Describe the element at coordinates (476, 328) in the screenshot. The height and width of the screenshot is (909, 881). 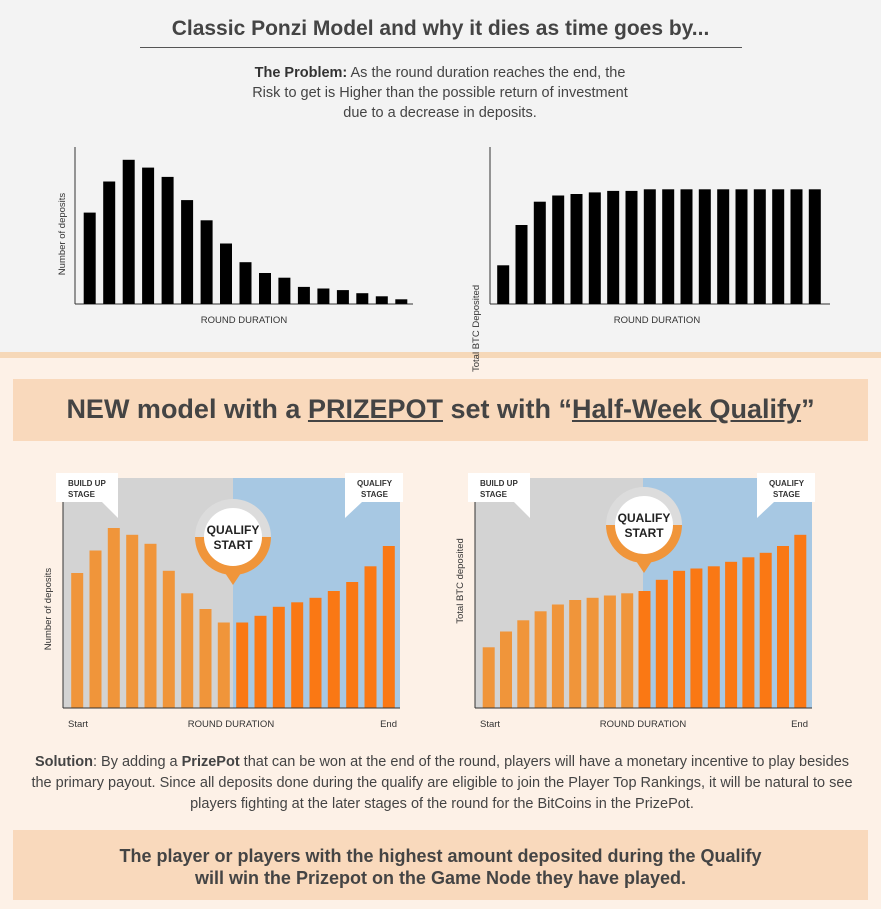
I see `y-axis-label: Total BTC Deposited` at that location.